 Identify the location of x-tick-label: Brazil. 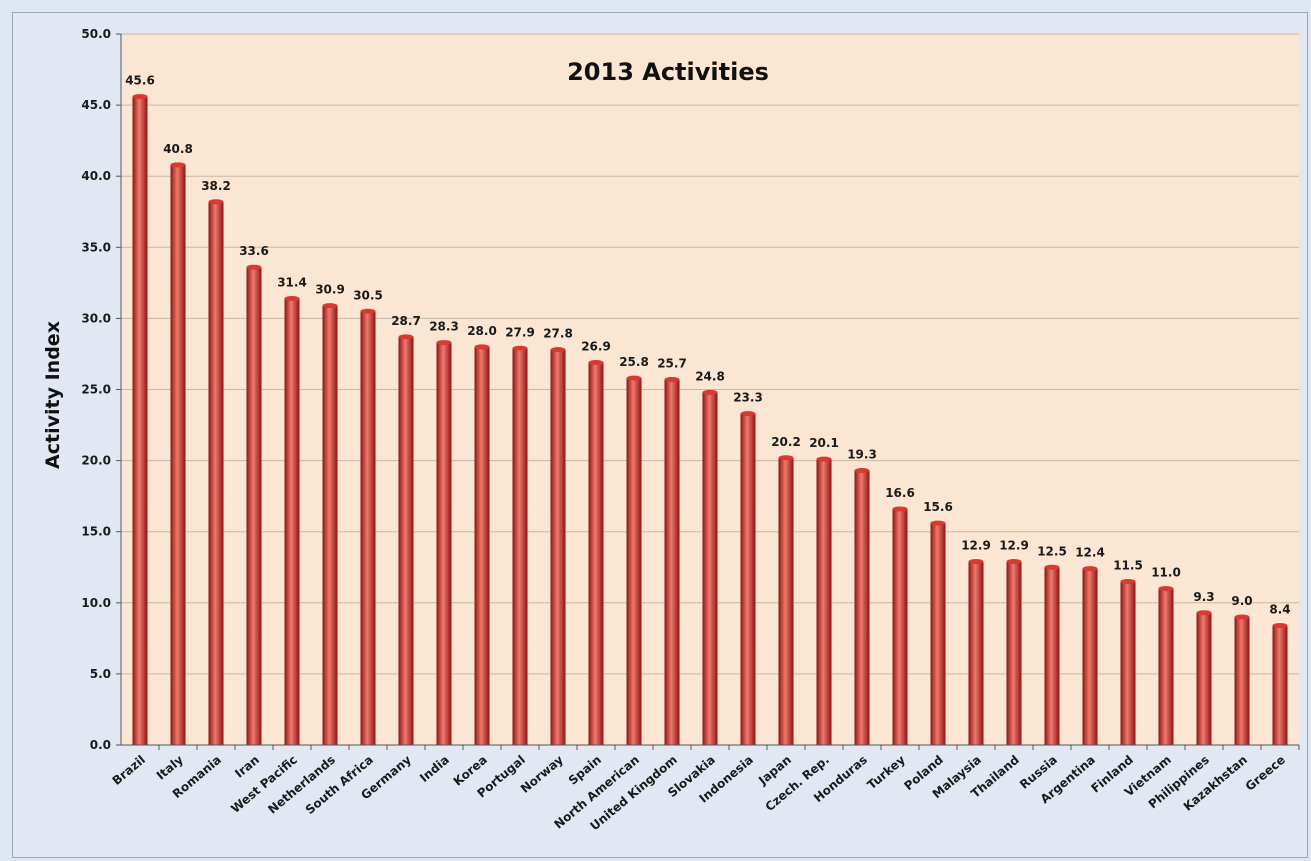
(129, 770).